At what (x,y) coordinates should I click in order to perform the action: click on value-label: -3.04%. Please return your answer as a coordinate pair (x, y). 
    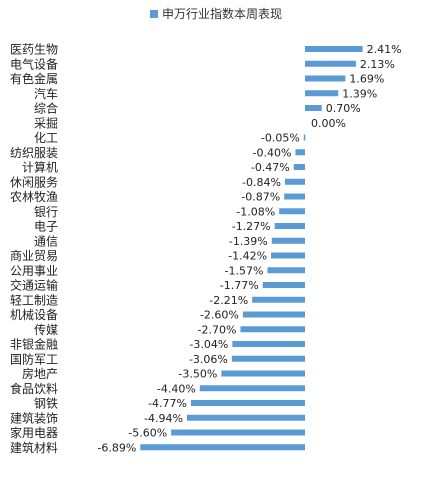
    Looking at the image, I should click on (208, 344).